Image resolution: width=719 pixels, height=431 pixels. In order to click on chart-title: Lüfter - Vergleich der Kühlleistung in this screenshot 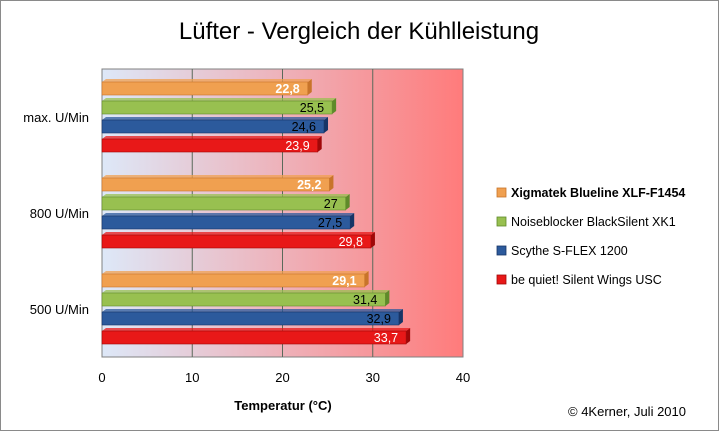, I will do `click(359, 31)`.